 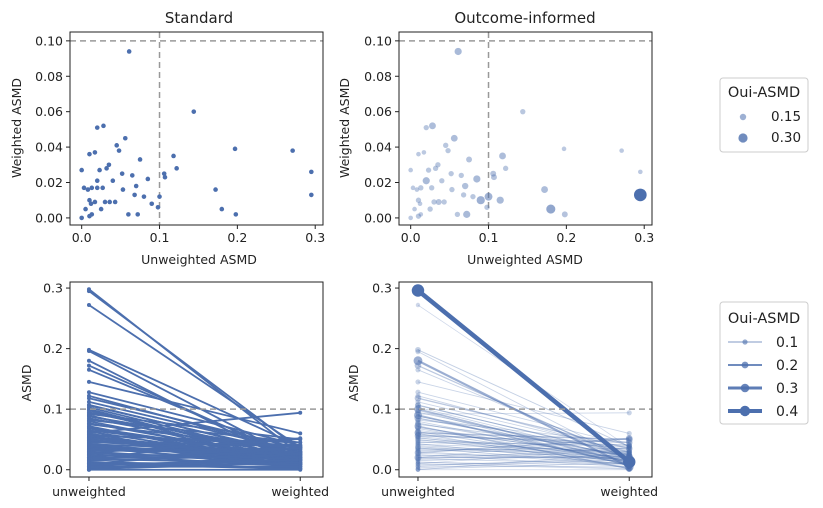 What do you see at coordinates (300, 491) in the screenshot?
I see `x-tick-label: weighted` at bounding box center [300, 491].